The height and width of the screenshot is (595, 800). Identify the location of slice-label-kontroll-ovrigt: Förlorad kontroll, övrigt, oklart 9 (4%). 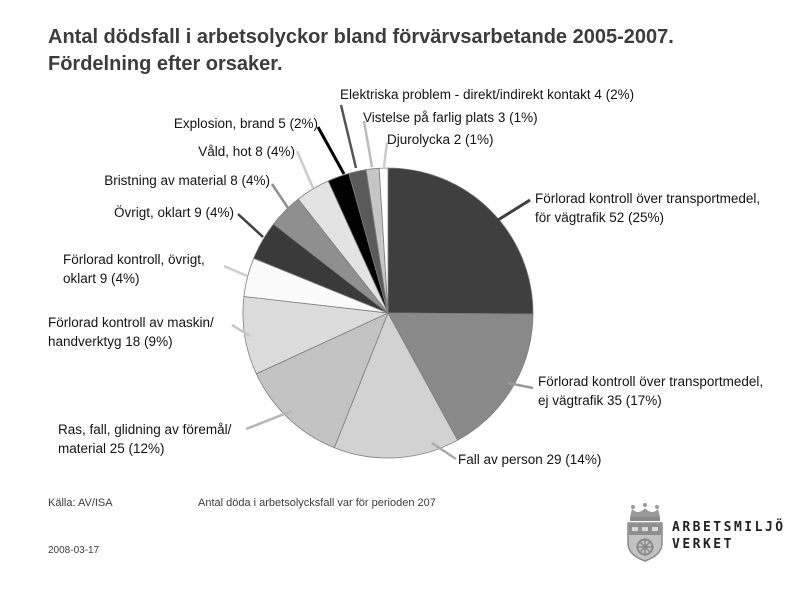
(134, 269).